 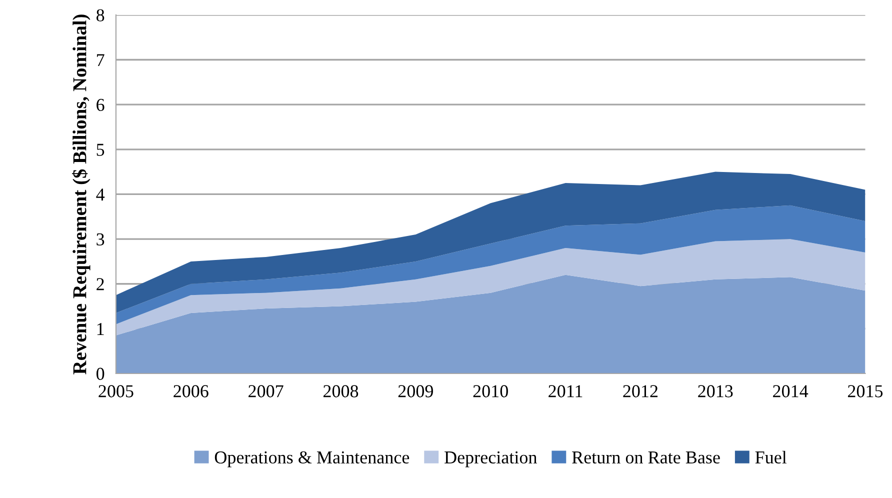 What do you see at coordinates (100, 374) in the screenshot?
I see `y-tick-label: 0` at bounding box center [100, 374].